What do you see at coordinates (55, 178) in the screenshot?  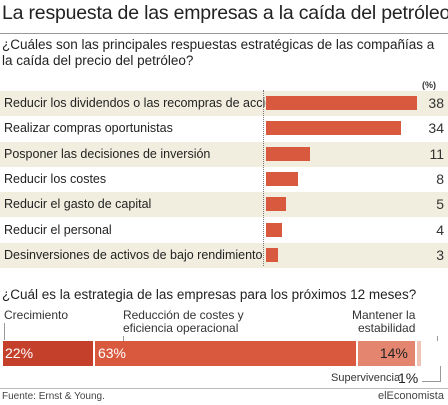 I see `bar-label: Reducir los costes` at bounding box center [55, 178].